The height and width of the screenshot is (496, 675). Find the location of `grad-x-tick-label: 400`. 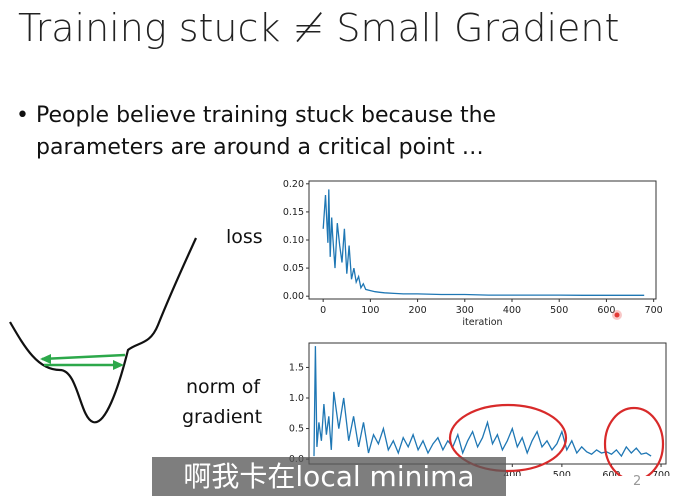

grad-x-tick-label: 400 is located at coordinates (512, 473).